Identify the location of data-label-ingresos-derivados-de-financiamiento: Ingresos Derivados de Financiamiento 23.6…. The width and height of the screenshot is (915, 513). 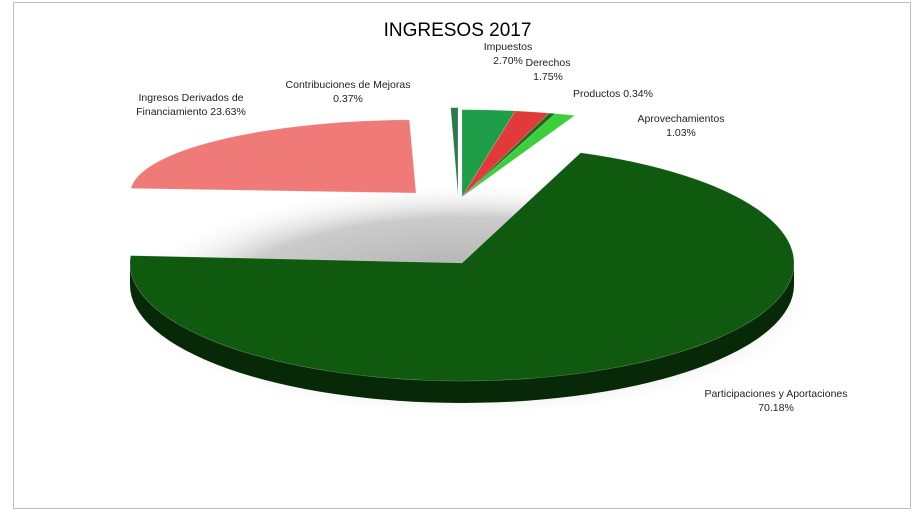
(191, 105).